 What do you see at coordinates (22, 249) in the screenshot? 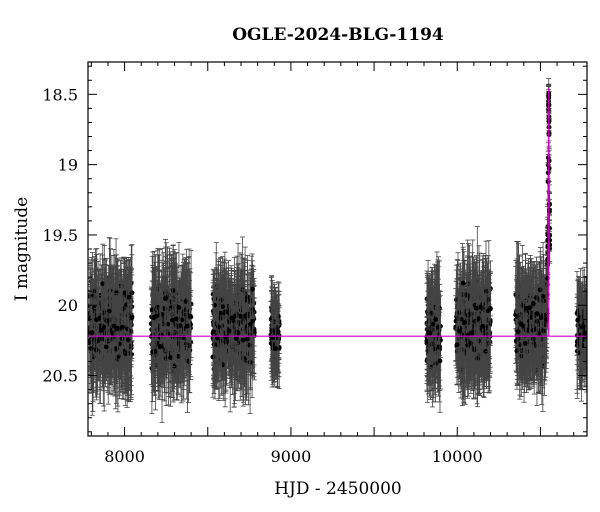
I see `y-axis-label: I magnitude` at bounding box center [22, 249].